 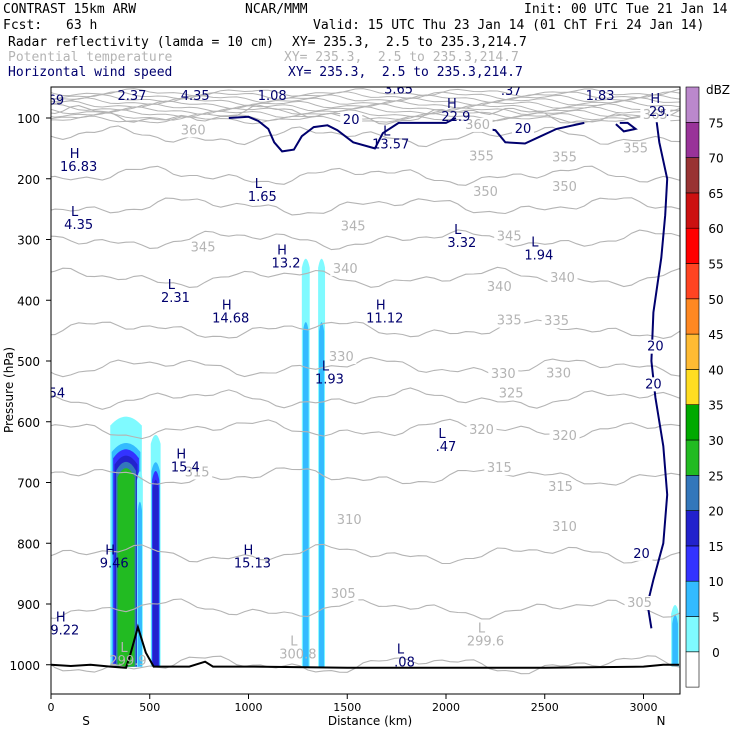 What do you see at coordinates (715, 406) in the screenshot?
I see `colorbar-level-label: 35` at bounding box center [715, 406].